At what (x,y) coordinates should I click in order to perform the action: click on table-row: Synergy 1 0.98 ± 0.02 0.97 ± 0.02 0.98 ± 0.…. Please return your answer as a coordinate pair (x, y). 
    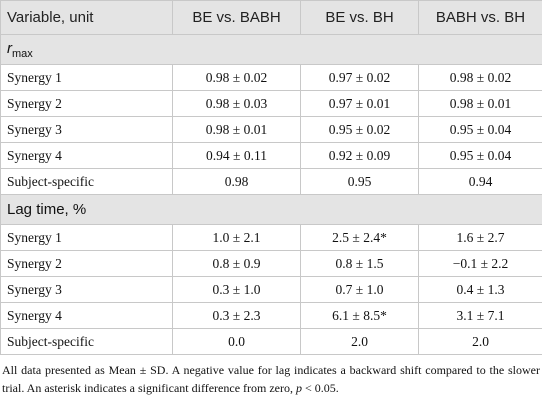
    Looking at the image, I should click on (271, 77).